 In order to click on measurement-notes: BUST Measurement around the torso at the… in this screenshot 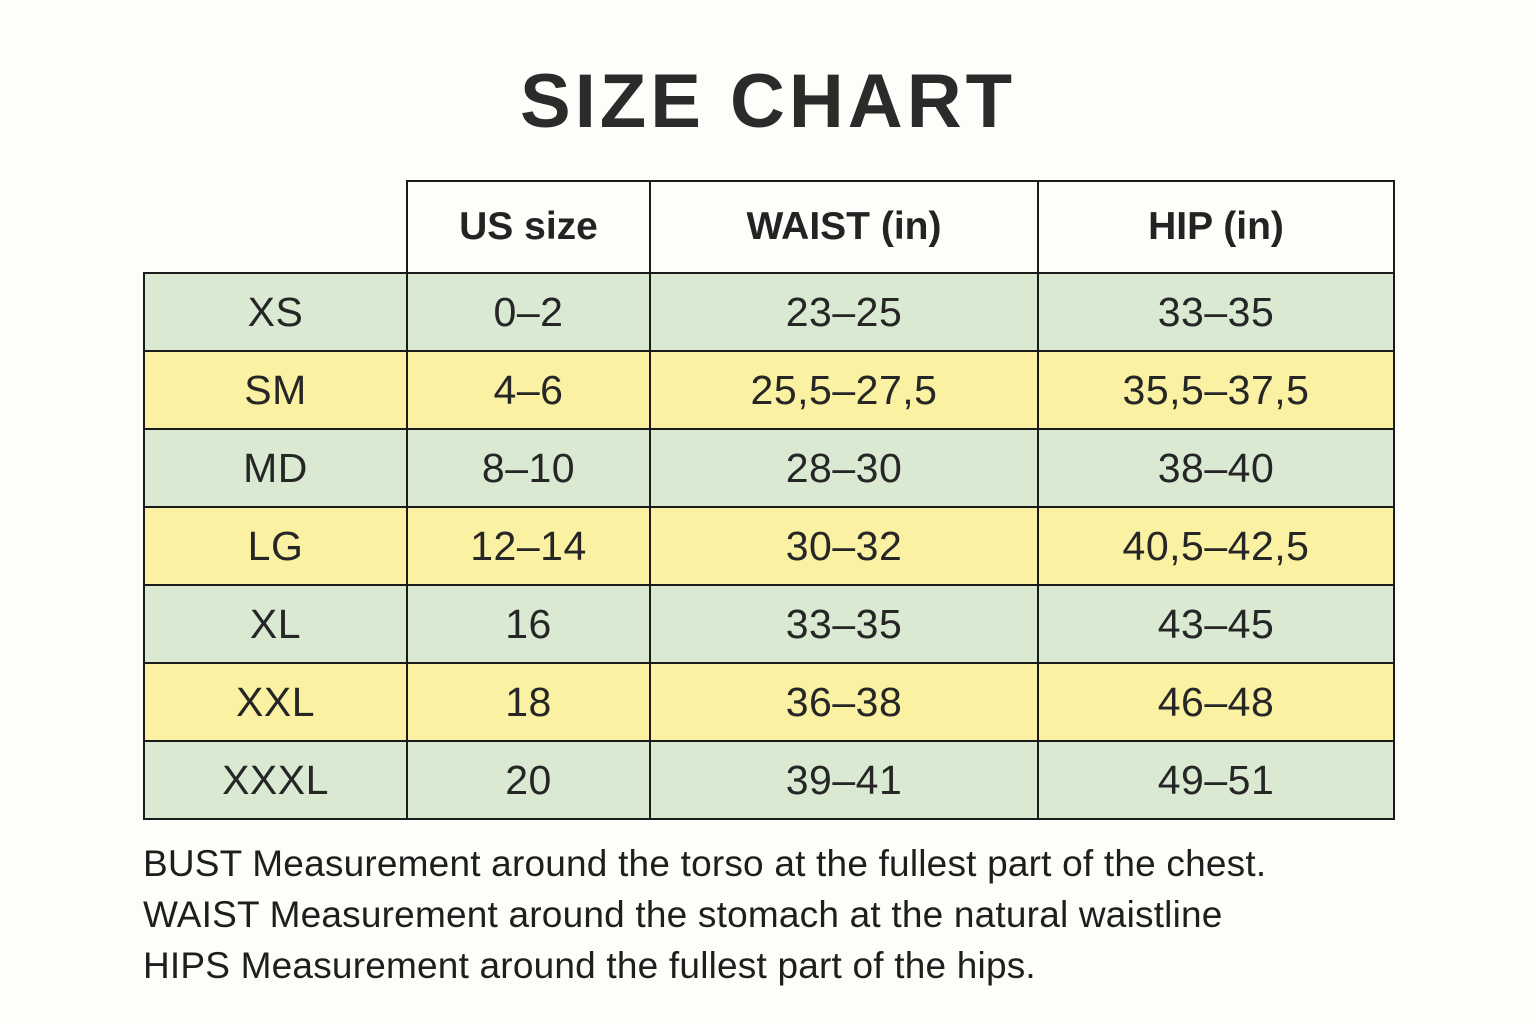, I will do `click(793, 914)`.